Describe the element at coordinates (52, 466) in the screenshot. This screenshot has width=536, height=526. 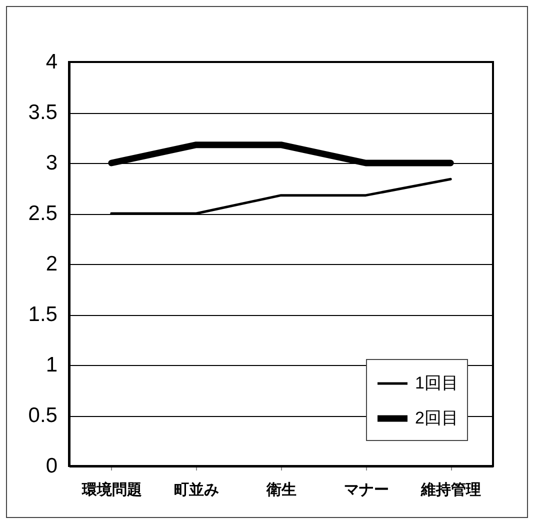
I see `y-tick-label: 0` at that location.